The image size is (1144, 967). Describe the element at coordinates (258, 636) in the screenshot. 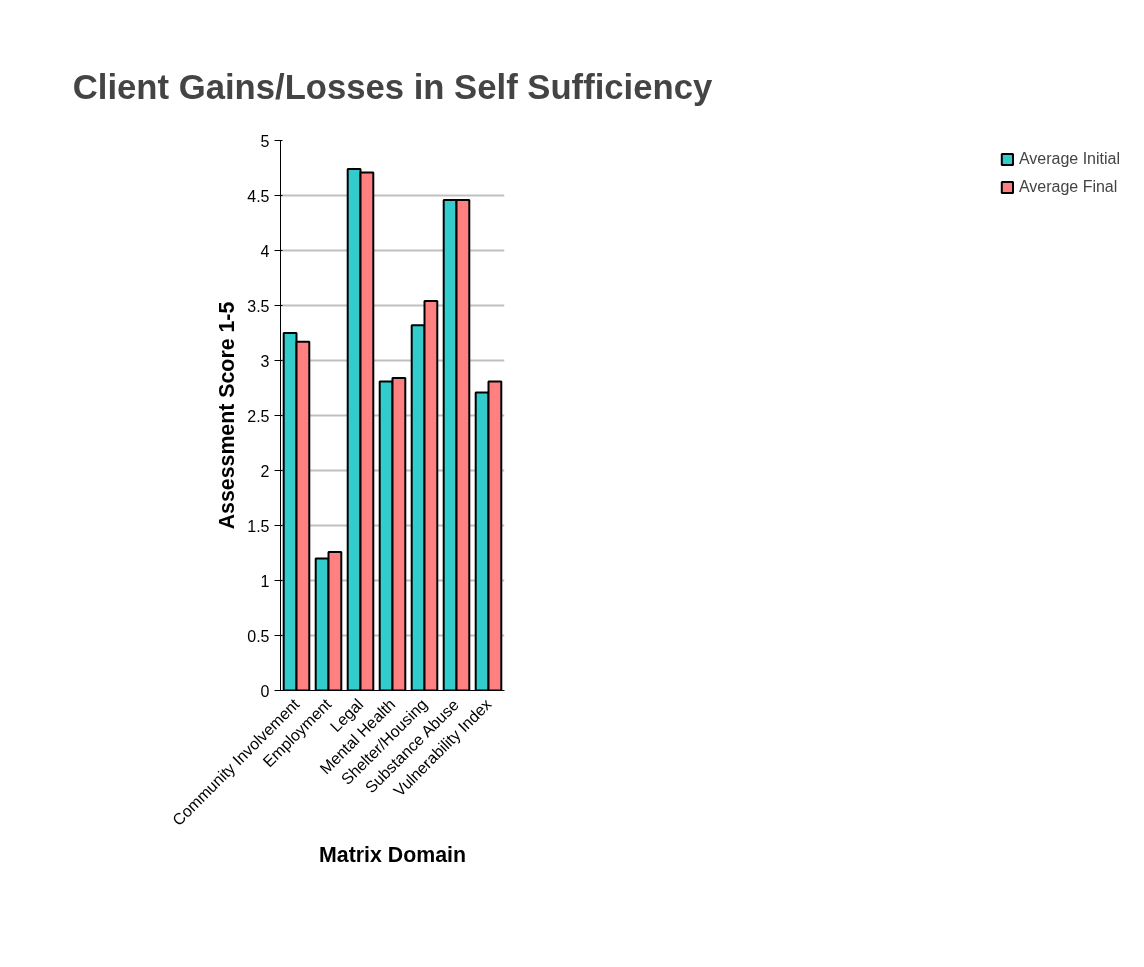

I see `y-tick-label: 0.5` at that location.